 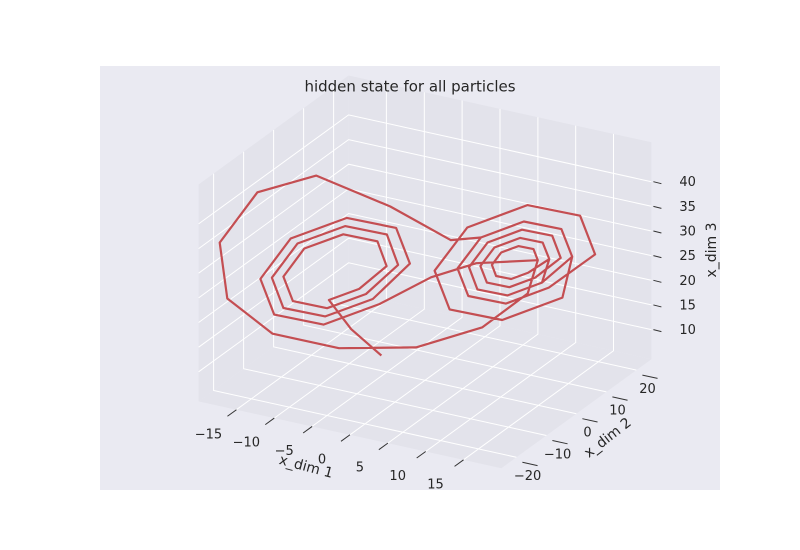 What do you see at coordinates (208, 434) in the screenshot?
I see `x-tick-label: −15` at bounding box center [208, 434].